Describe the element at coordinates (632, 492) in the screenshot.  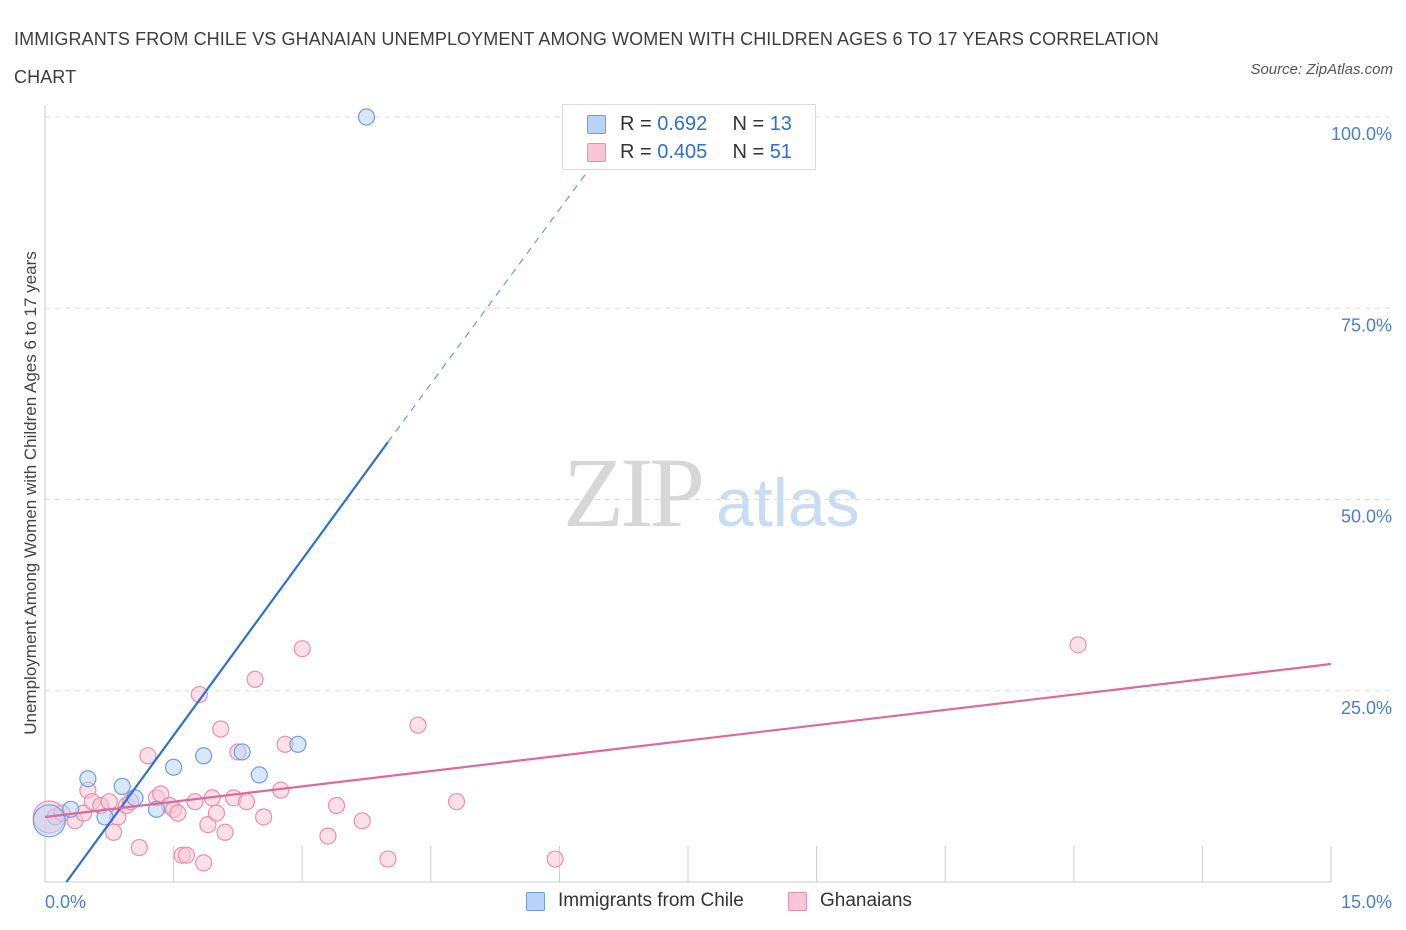
I see `watermark-zip: ZIP` at that location.